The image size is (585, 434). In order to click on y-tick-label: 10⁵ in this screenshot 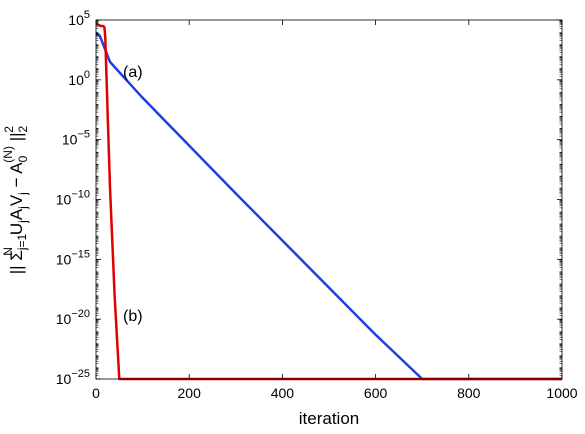, I will do `click(79, 18)`.